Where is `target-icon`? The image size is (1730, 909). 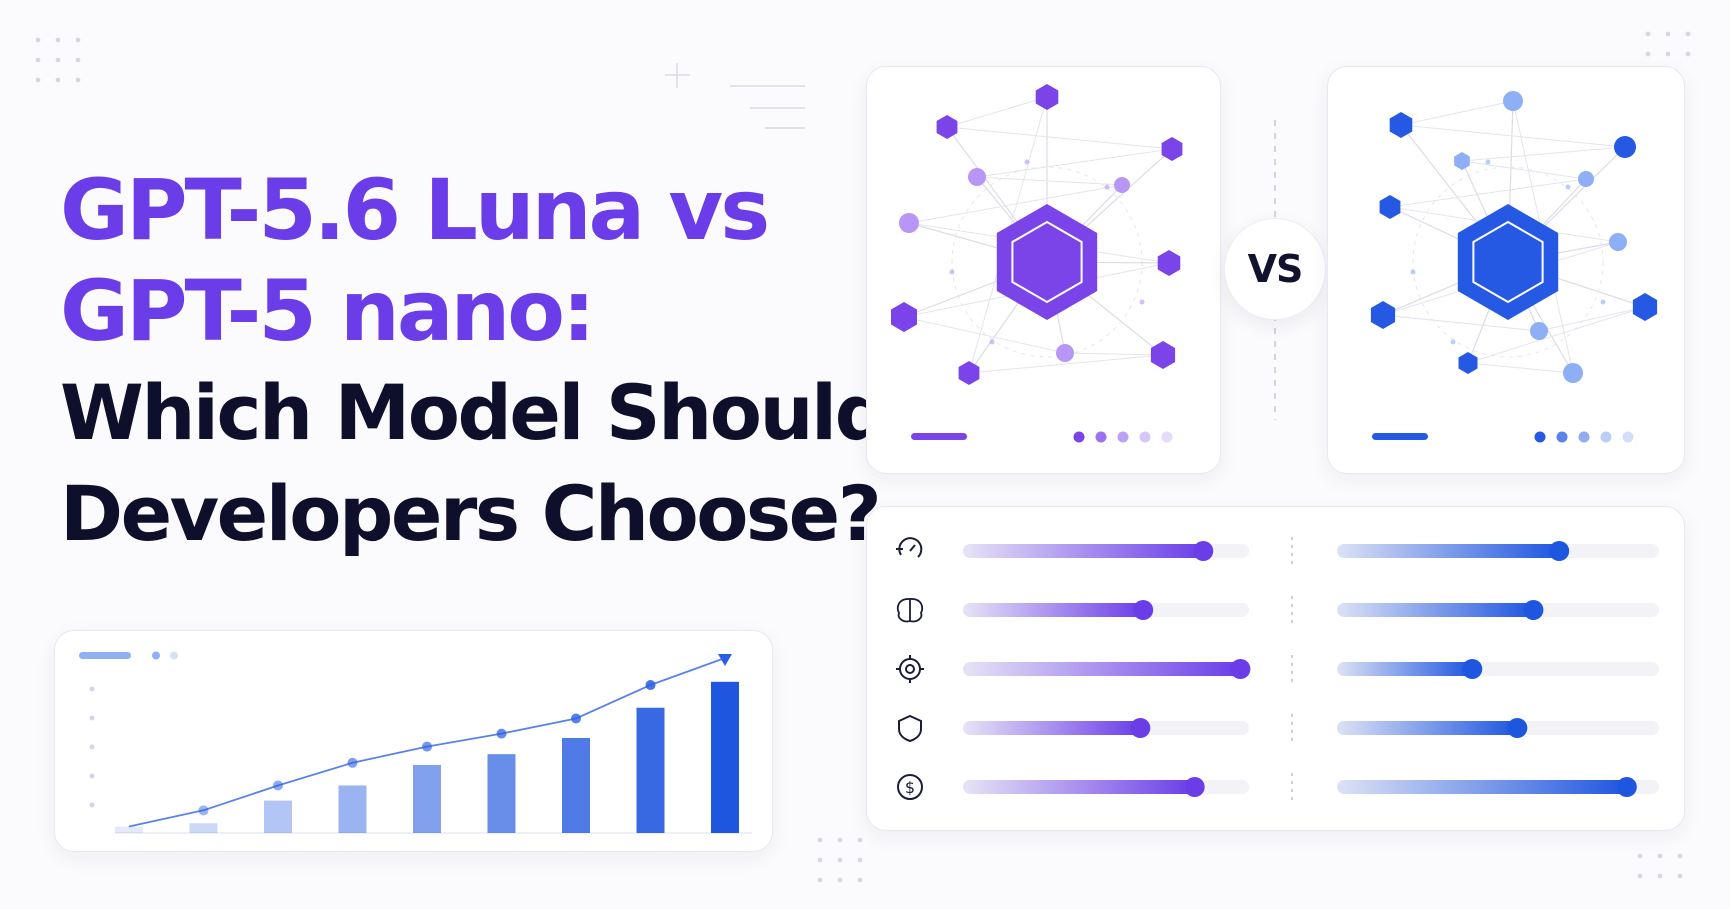 target-icon is located at coordinates (910, 669).